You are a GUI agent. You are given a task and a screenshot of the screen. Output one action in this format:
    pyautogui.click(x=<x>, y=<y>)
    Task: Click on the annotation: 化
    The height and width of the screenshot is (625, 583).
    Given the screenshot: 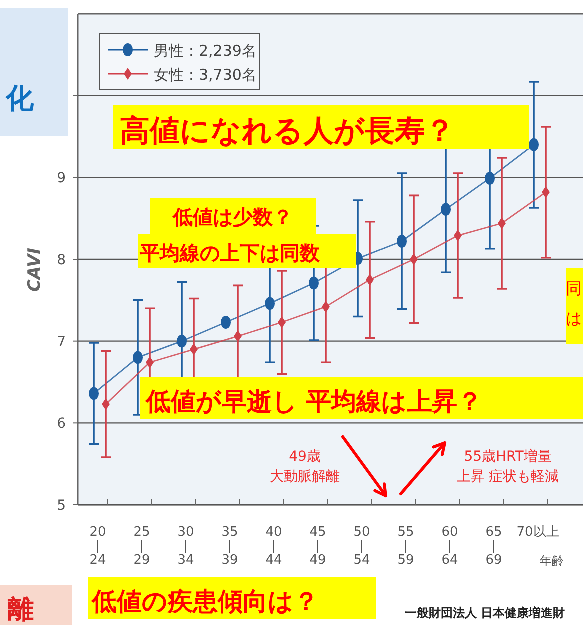 What is the action you would take?
    pyautogui.click(x=34, y=72)
    